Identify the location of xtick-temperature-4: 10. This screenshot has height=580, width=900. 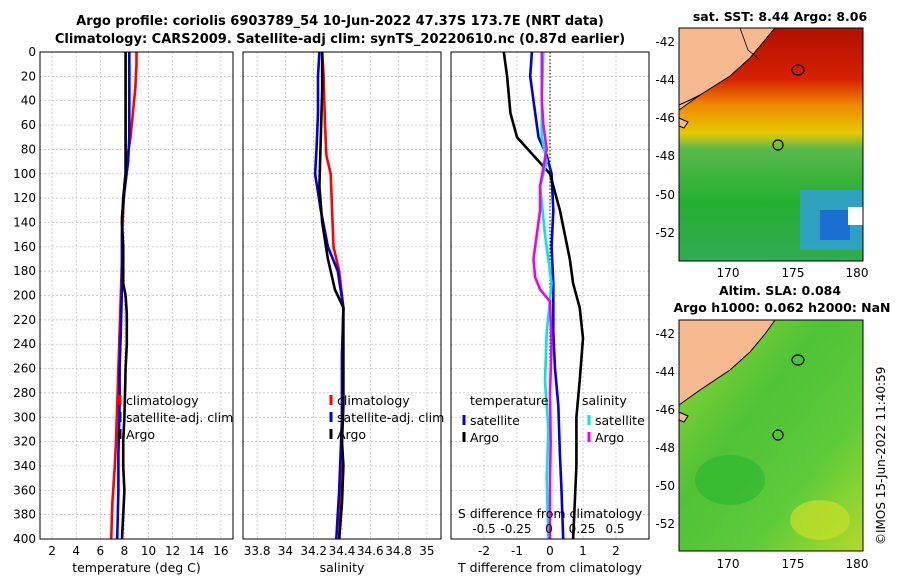
(148, 551).